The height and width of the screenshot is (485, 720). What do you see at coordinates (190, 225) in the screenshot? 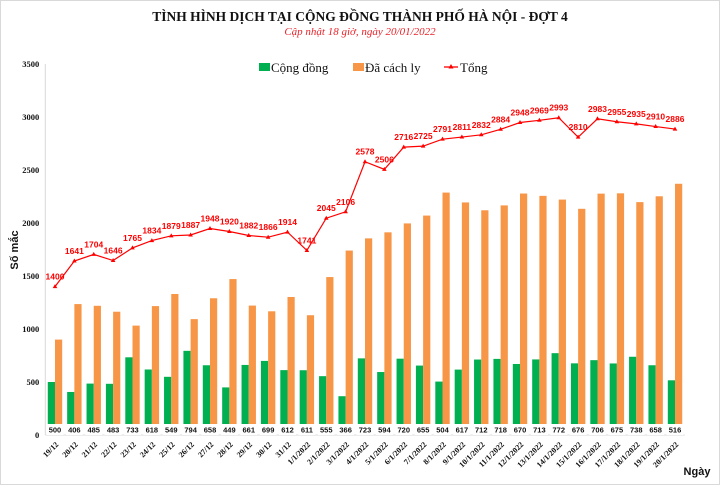
I see `data-label-tong: 1887` at bounding box center [190, 225].